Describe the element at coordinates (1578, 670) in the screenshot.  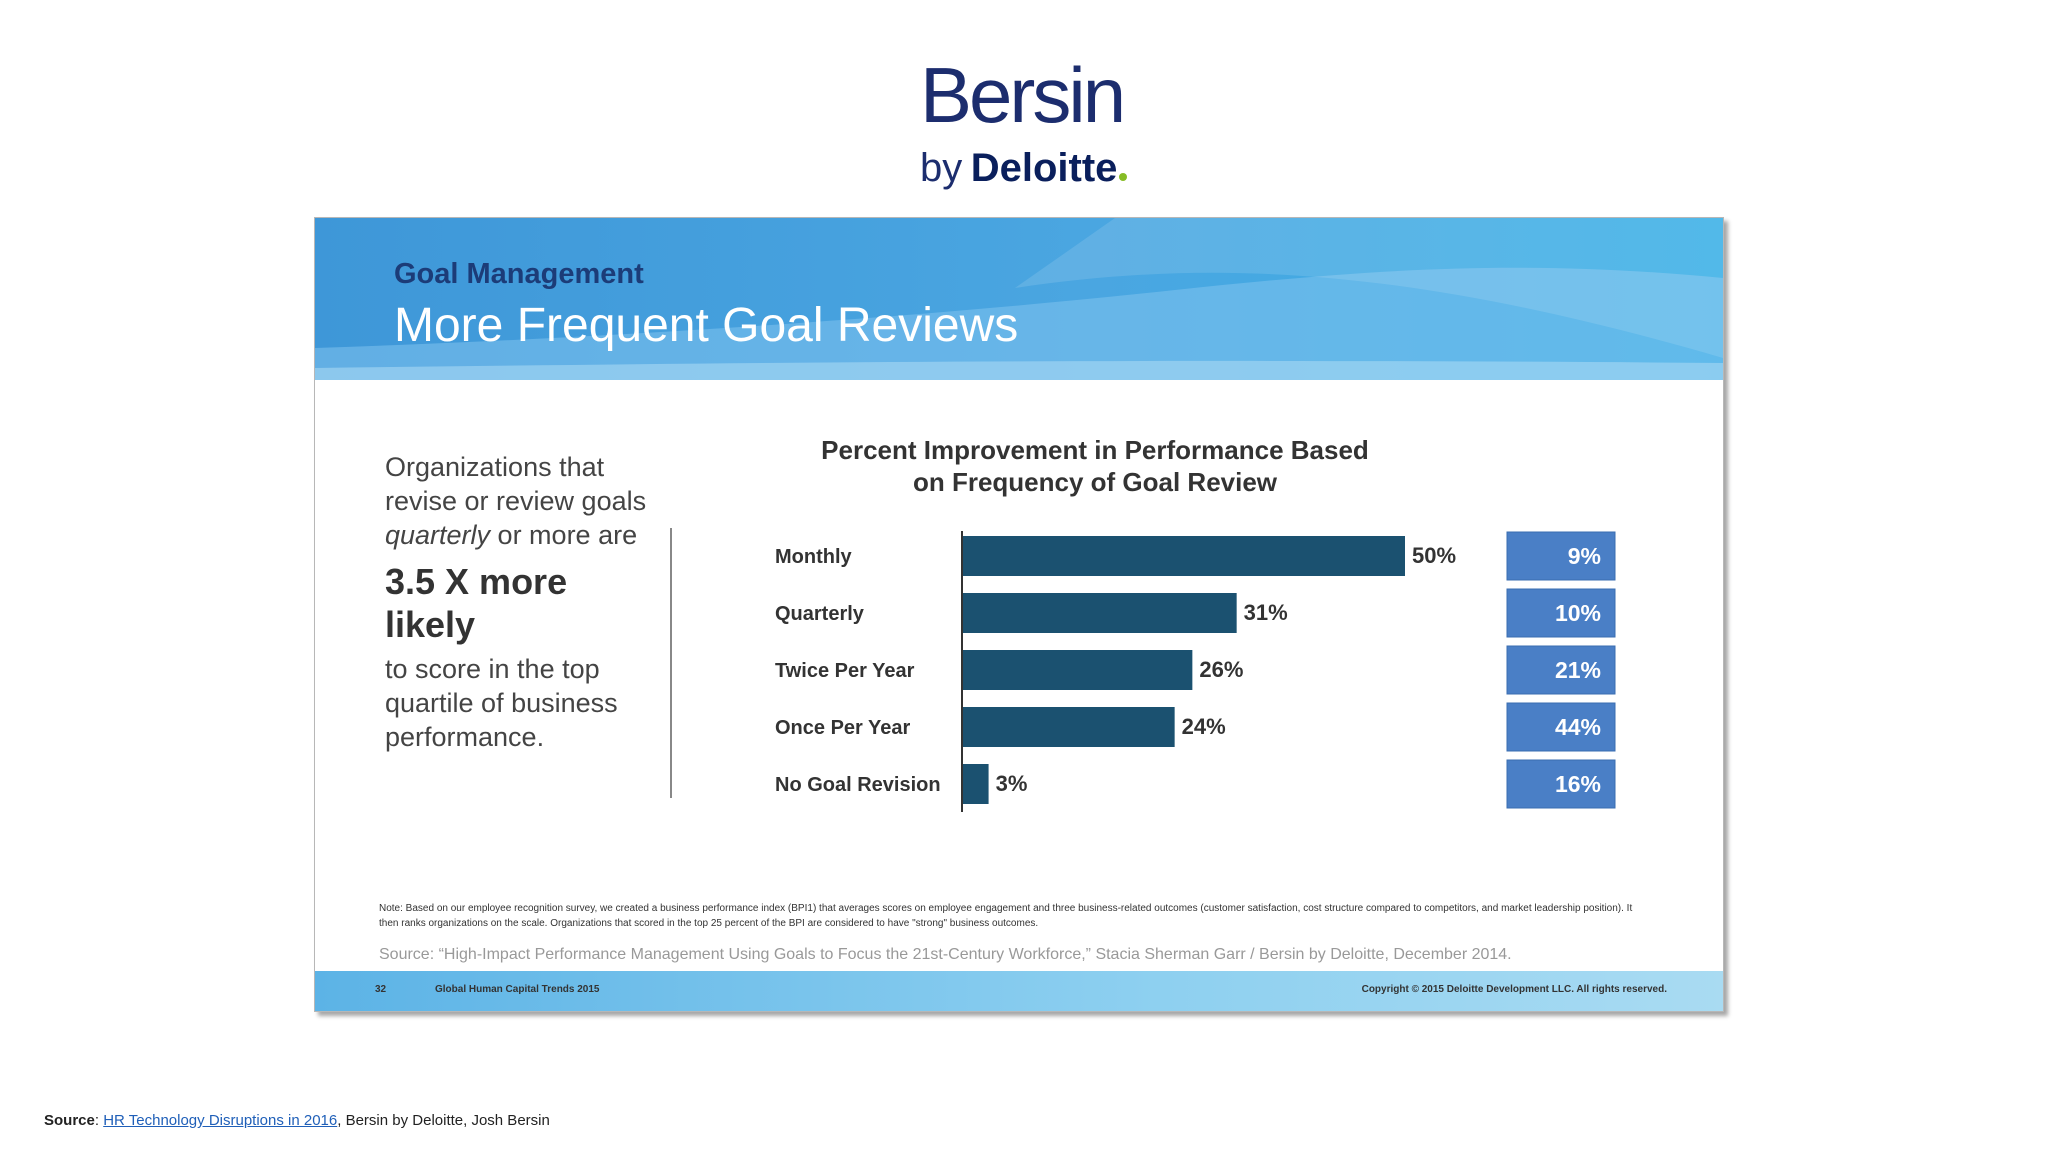
I see `side-value-label: 21%` at that location.